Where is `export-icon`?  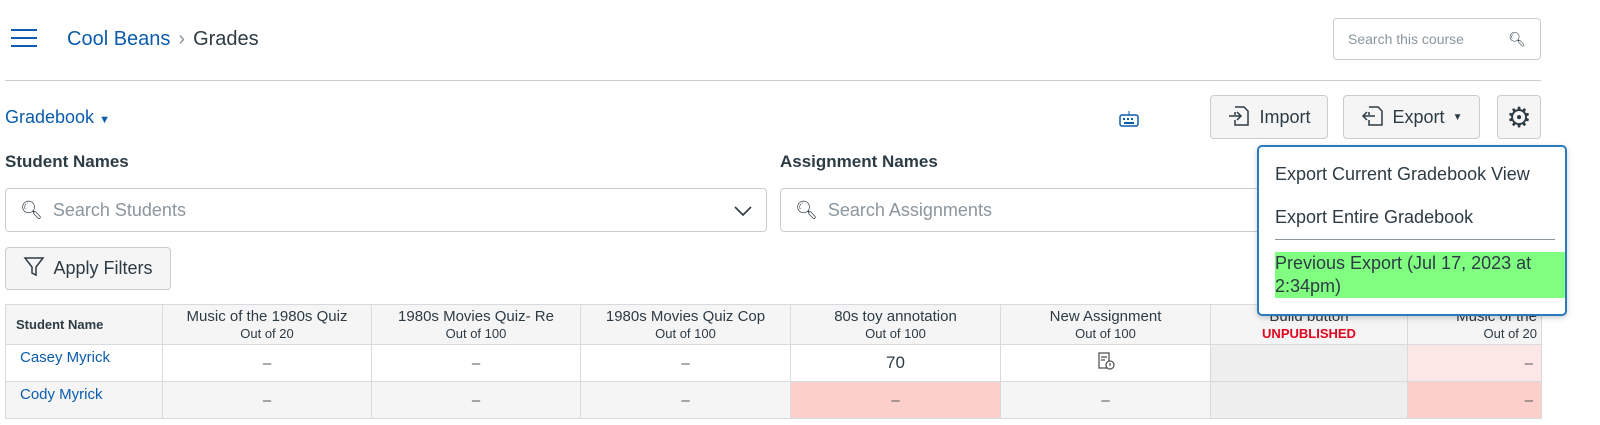 export-icon is located at coordinates (1373, 117).